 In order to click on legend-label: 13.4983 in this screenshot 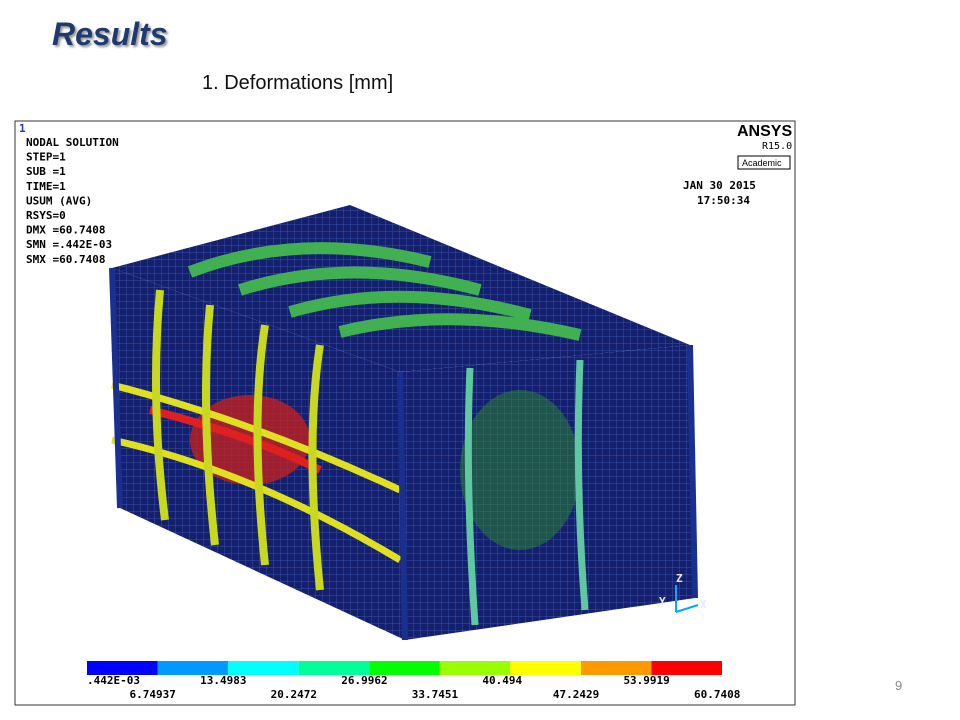, I will do `click(223, 680)`.